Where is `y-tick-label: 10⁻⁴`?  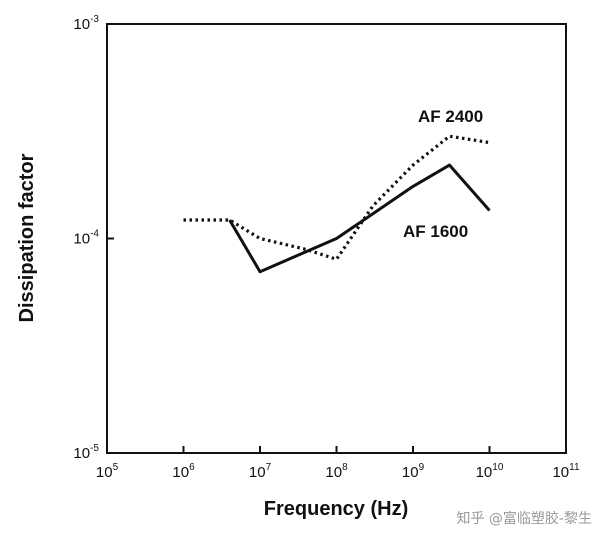
y-tick-label: 10⁻⁴ is located at coordinates (86, 238).